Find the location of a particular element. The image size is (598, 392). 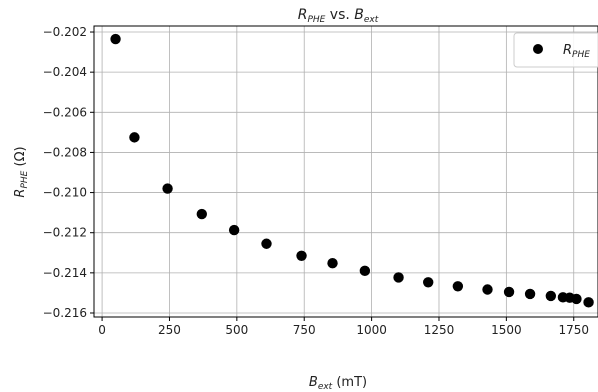

legend-marker is located at coordinates (538, 49).